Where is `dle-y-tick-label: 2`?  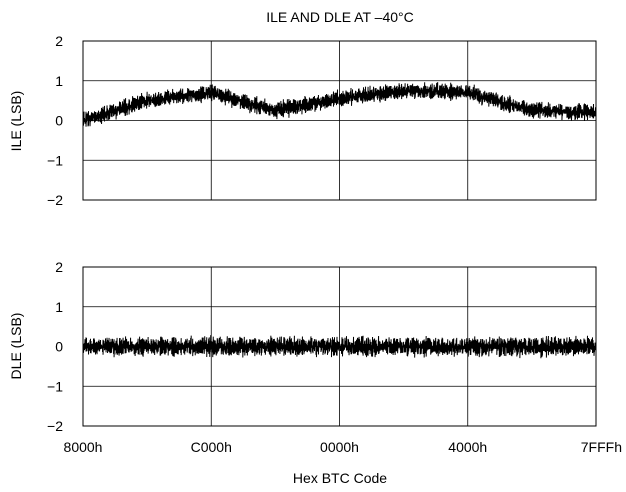
dle-y-tick-label: 2 is located at coordinates (59, 267).